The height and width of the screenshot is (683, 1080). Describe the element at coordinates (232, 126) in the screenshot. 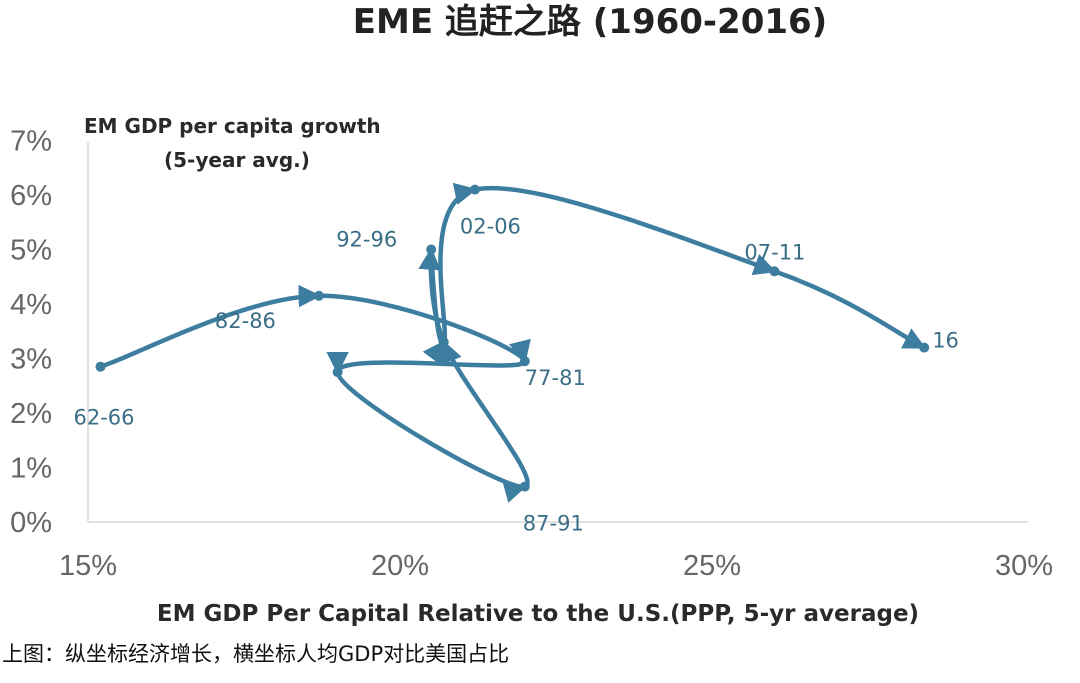

I see `y-axis-label-line1: EM GDP per capita growth` at that location.